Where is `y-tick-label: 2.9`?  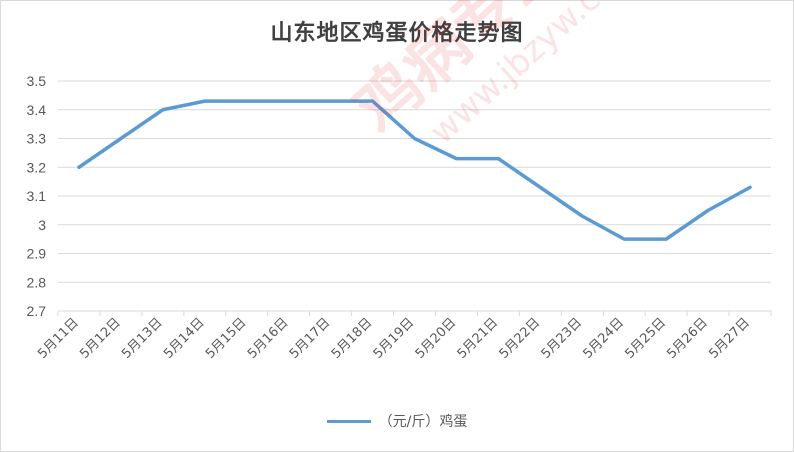 y-tick-label: 2.9 is located at coordinates (37, 254).